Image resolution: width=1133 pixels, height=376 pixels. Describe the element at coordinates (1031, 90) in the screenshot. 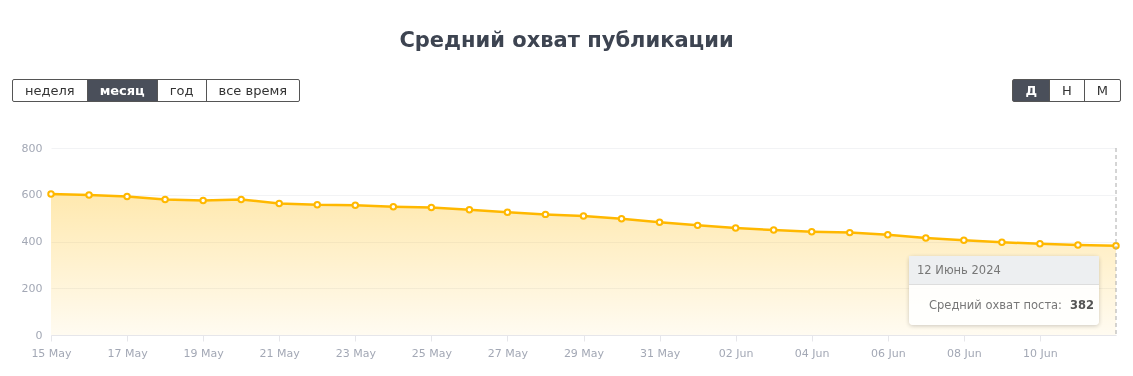

I see `text: Д` at that location.